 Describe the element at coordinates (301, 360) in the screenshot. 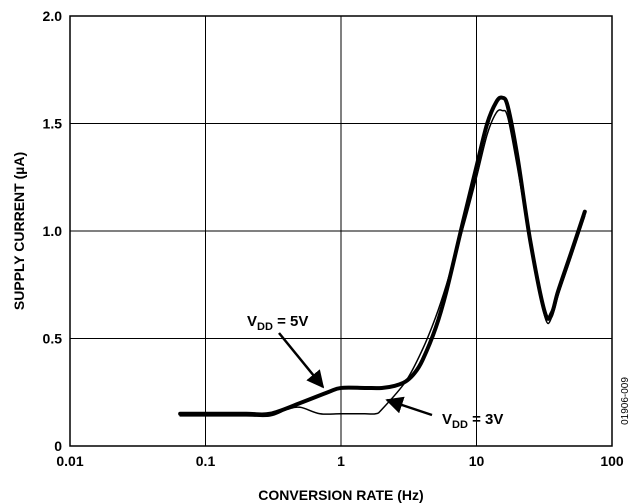

I see `arrow-vdd-5v` at that location.